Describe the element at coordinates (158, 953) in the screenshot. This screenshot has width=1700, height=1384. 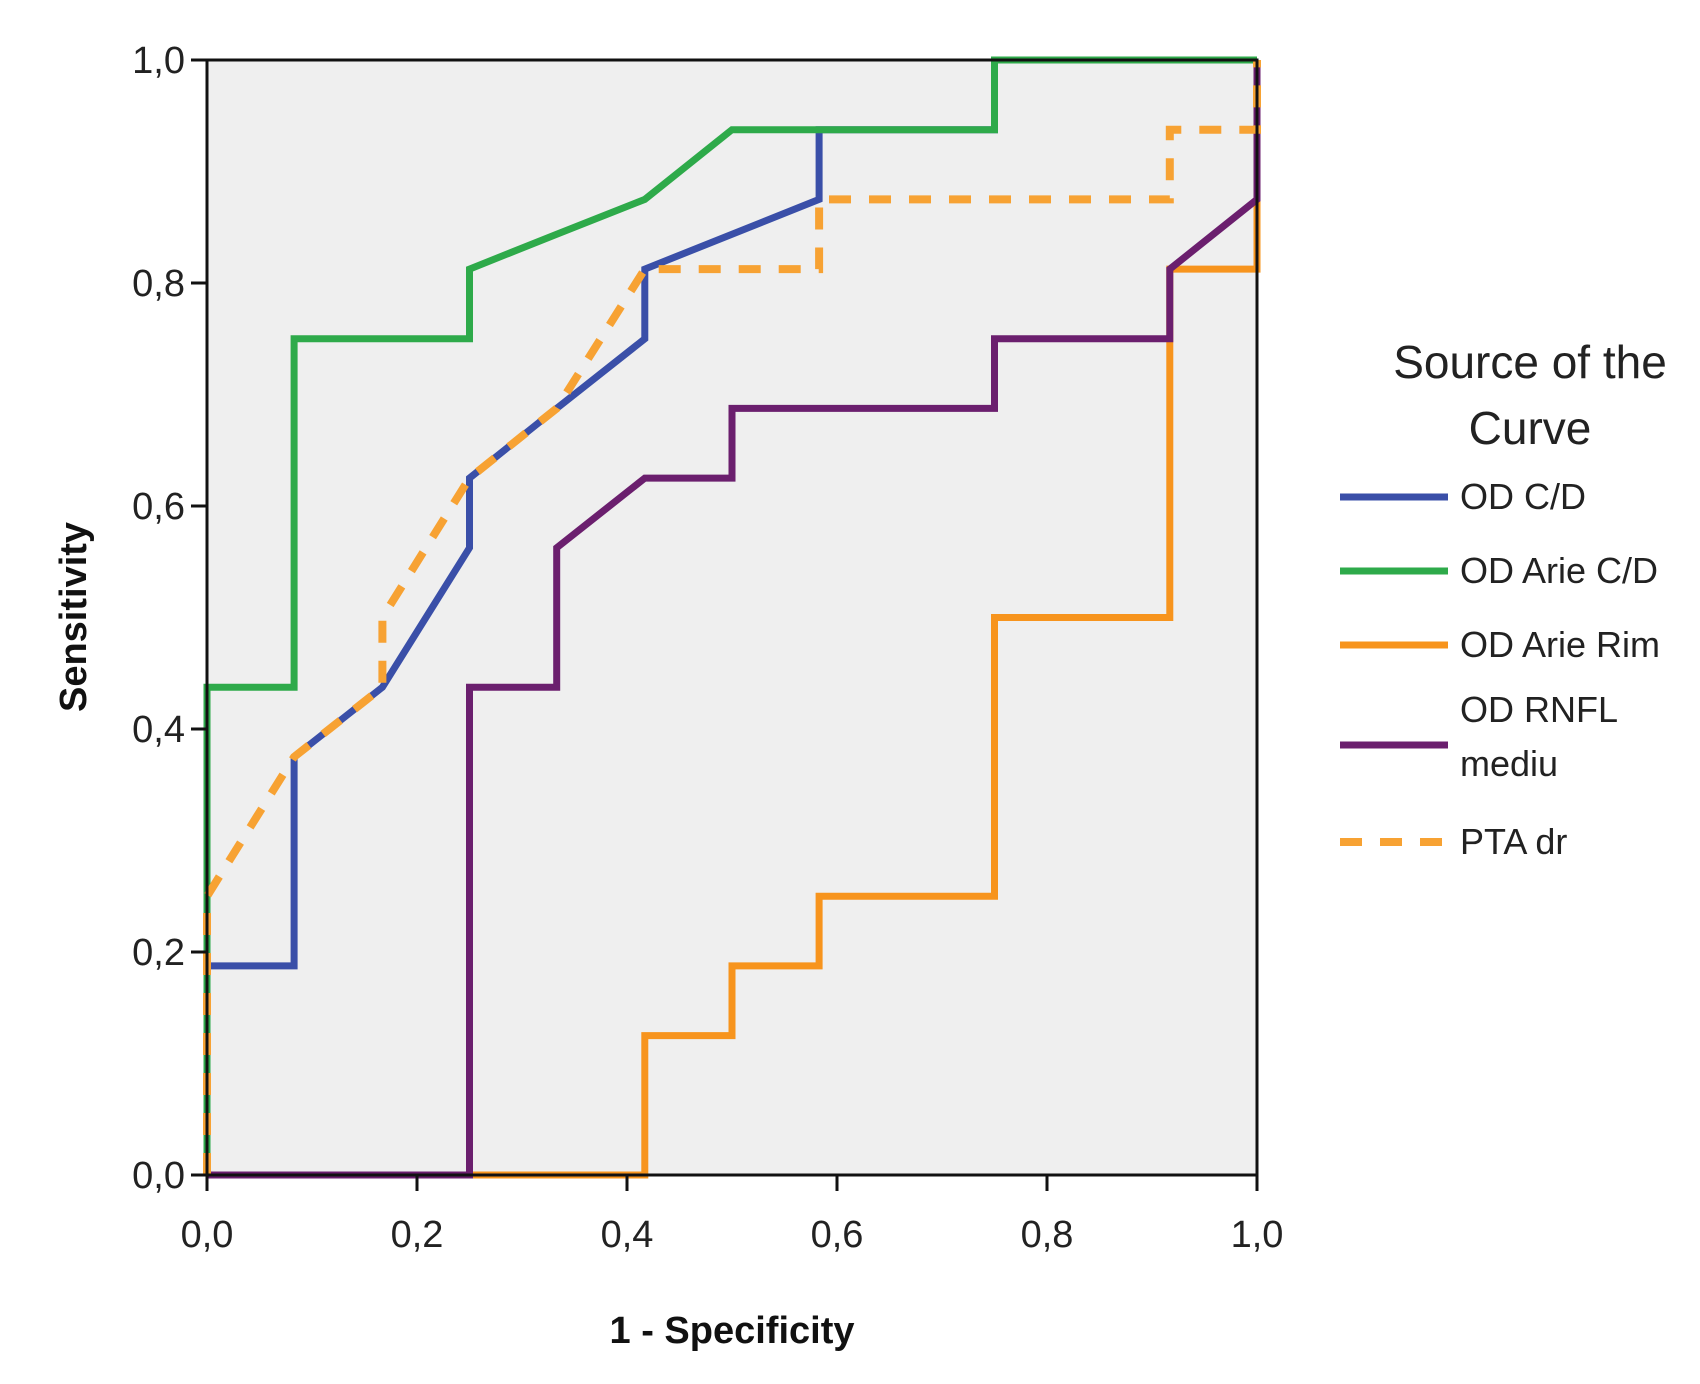
I see `y-tick-label: 0,2` at that location.